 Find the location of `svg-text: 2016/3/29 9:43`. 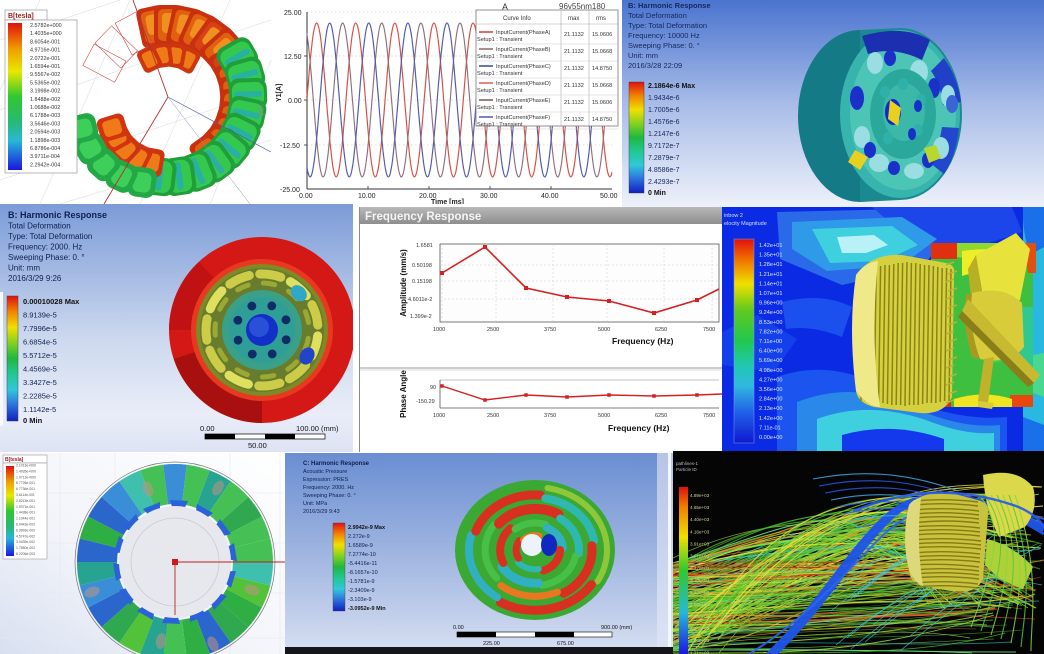

svg-text: 2016/3/29 9:43 is located at coordinates (321, 512).